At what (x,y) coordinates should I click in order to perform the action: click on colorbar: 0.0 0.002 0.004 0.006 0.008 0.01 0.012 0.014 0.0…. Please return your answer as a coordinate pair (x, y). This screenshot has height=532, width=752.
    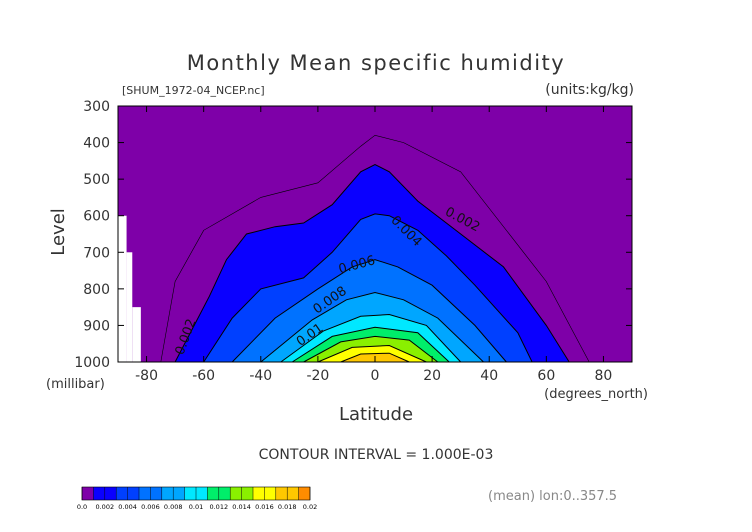
    Looking at the image, I should click on (197, 498).